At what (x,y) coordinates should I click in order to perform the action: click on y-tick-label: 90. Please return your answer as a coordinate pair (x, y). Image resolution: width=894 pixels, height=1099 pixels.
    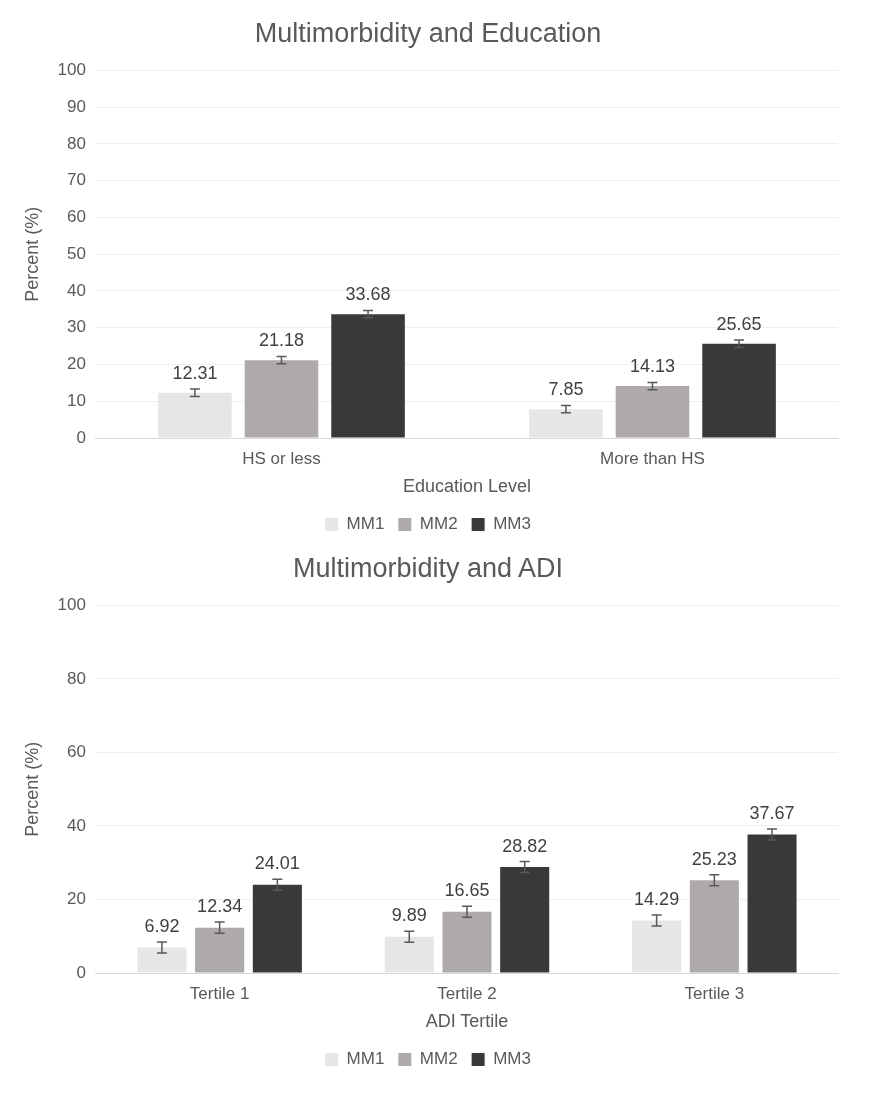
    Looking at the image, I should click on (76, 106).